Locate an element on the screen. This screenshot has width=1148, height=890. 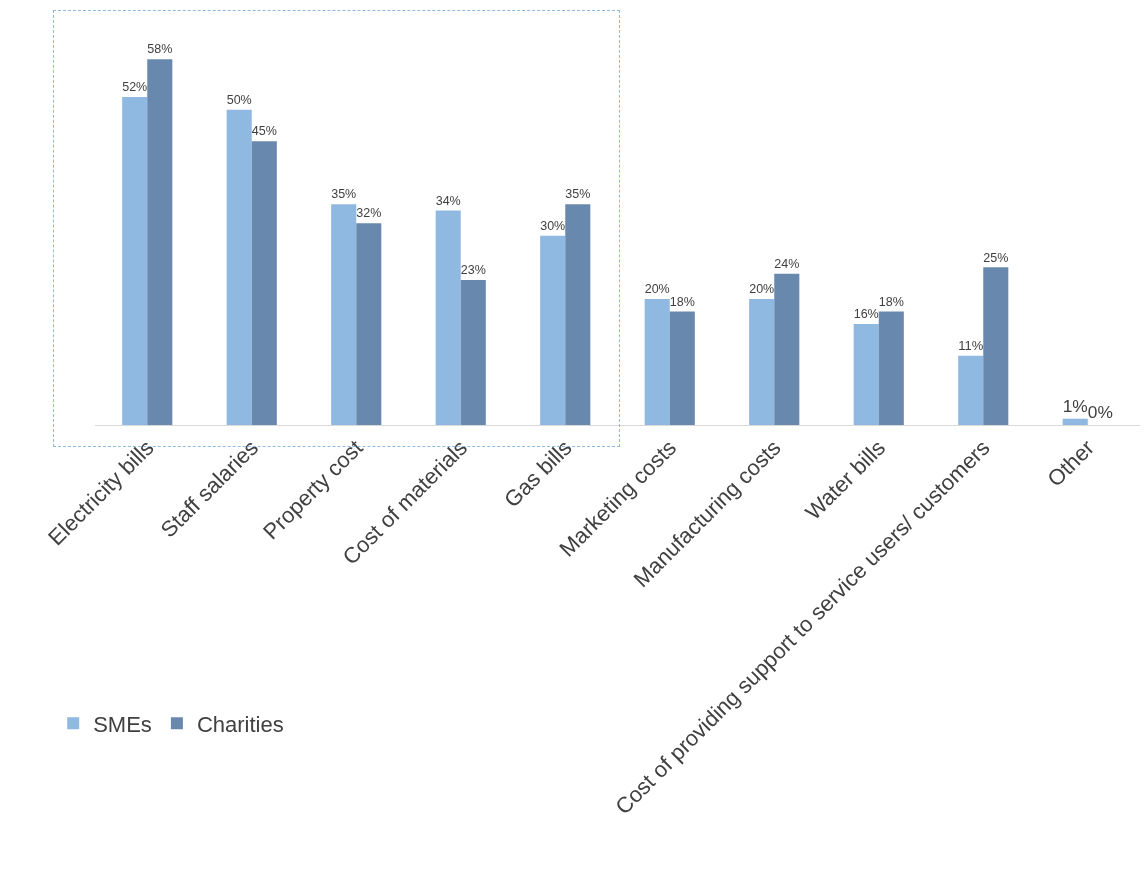
data-label: 50% is located at coordinates (239, 99).